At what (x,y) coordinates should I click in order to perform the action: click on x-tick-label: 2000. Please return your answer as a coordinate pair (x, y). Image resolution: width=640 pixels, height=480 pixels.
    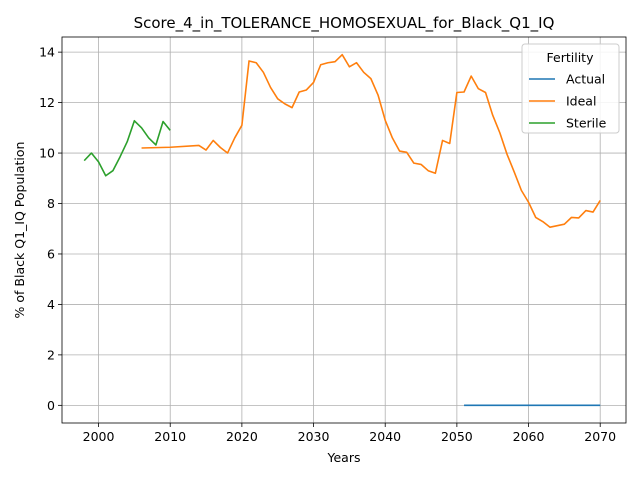
    Looking at the image, I should click on (99, 436).